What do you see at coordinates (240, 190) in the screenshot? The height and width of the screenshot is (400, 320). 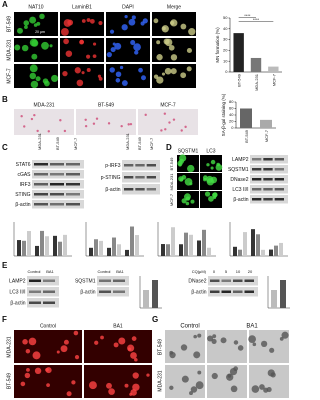 I see `blot-label: LC3 II/I` at bounding box center [240, 190].